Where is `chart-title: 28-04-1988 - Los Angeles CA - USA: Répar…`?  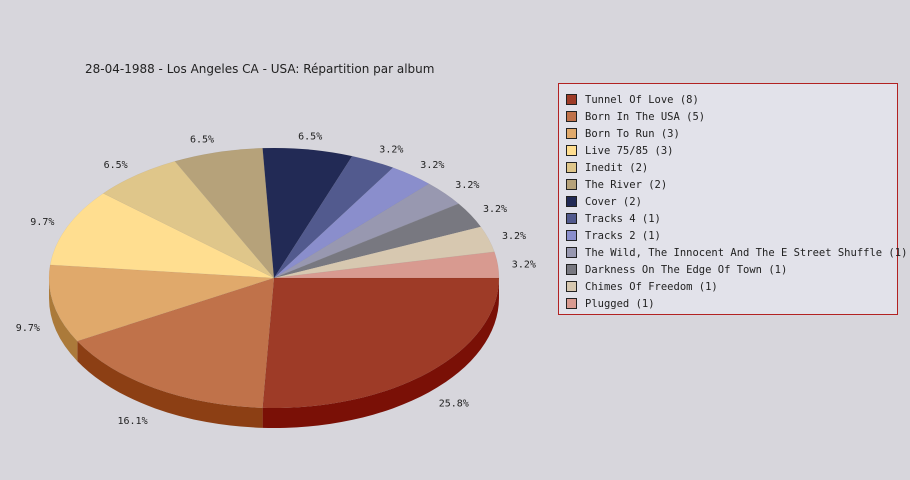
chart-title: 28-04-1988 - Los Angeles CA - USA: Répar… is located at coordinates (260, 69).